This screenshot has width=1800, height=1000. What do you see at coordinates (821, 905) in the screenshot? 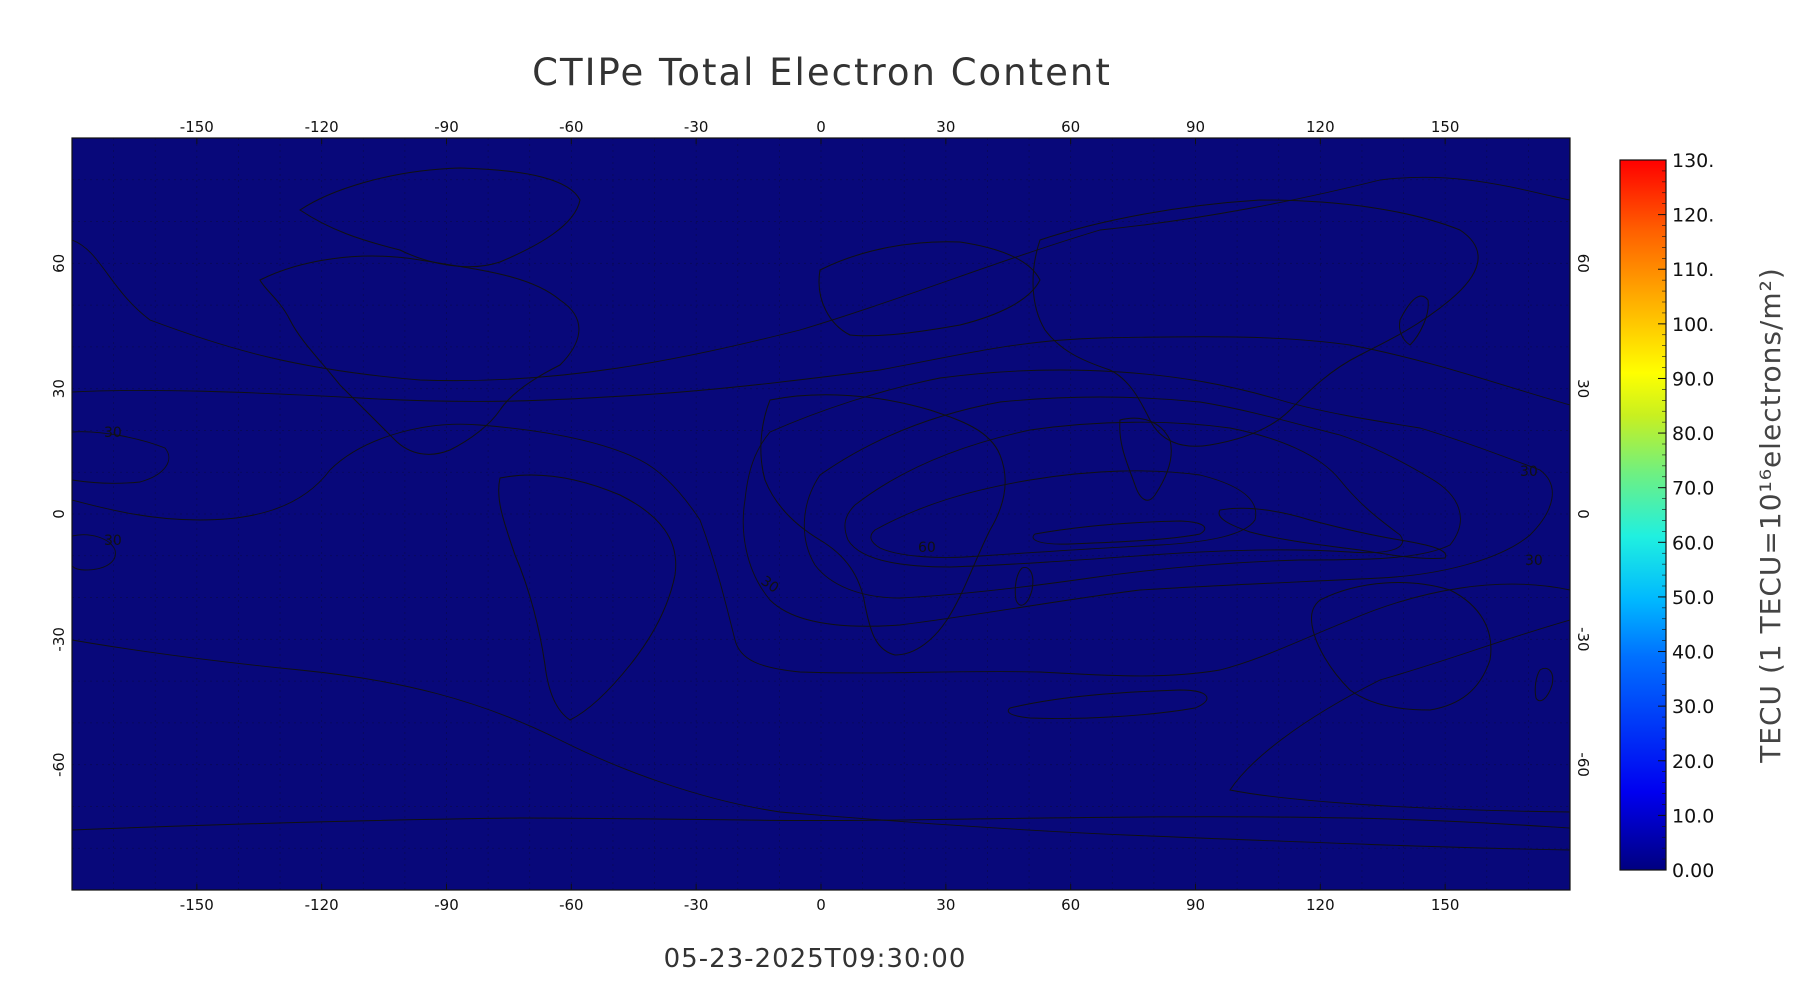
I see `lon-tick-label-bottom: 0` at bounding box center [821, 905].